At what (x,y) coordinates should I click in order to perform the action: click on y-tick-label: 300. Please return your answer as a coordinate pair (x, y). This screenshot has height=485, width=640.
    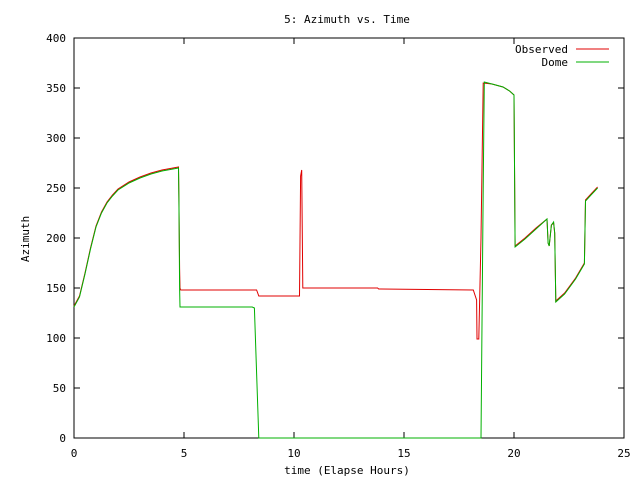
    Looking at the image, I should click on (56, 138).